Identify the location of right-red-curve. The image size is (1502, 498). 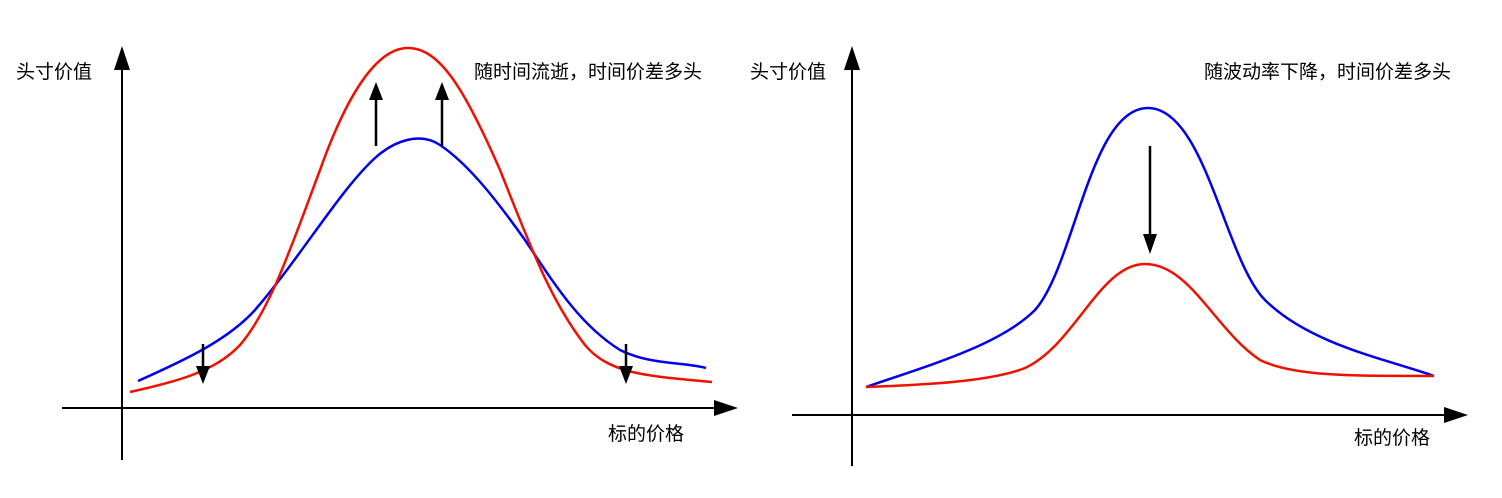
(1150, 325).